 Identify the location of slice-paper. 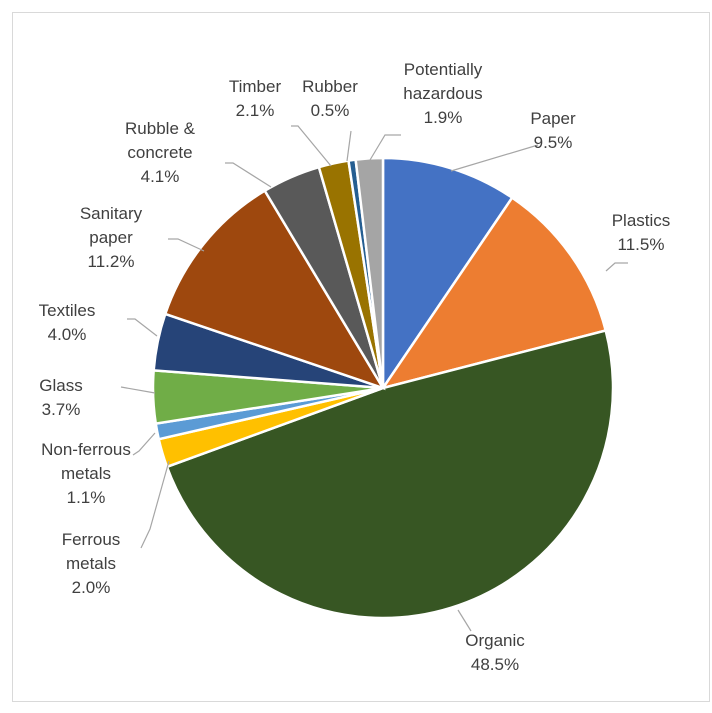
(447, 274).